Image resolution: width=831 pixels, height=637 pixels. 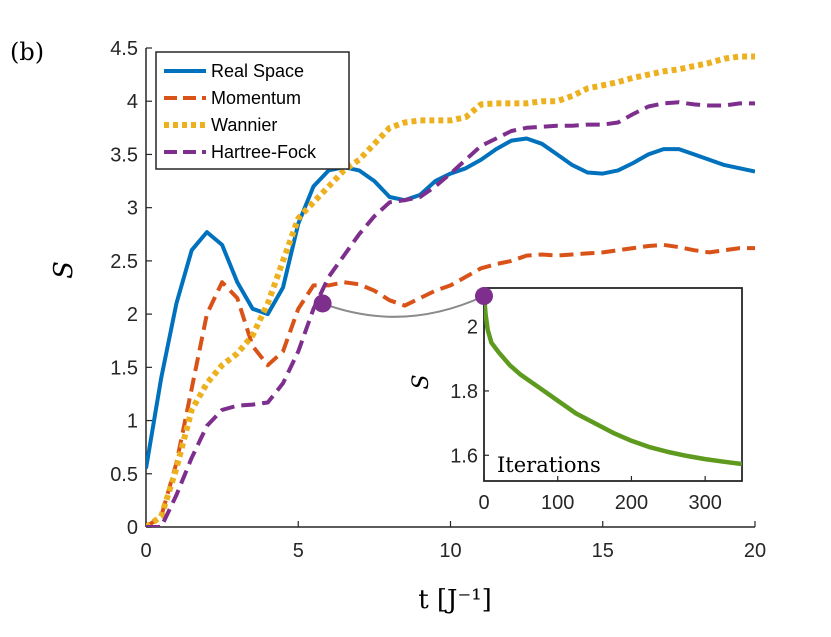 What do you see at coordinates (557, 503) in the screenshot?
I see `inset-x-tick-label: 100` at bounding box center [557, 503].